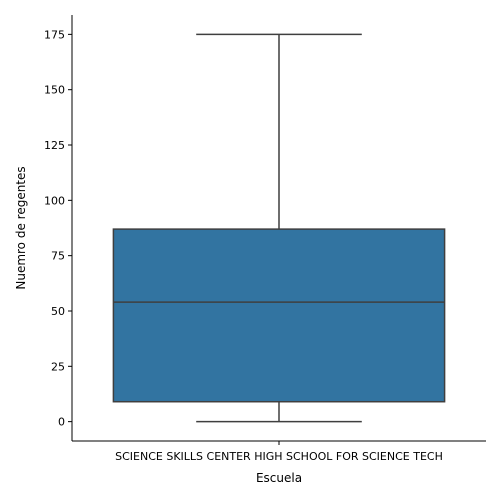  What do you see at coordinates (58, 311) in the screenshot?
I see `y-tick-label: 50` at bounding box center [58, 311].